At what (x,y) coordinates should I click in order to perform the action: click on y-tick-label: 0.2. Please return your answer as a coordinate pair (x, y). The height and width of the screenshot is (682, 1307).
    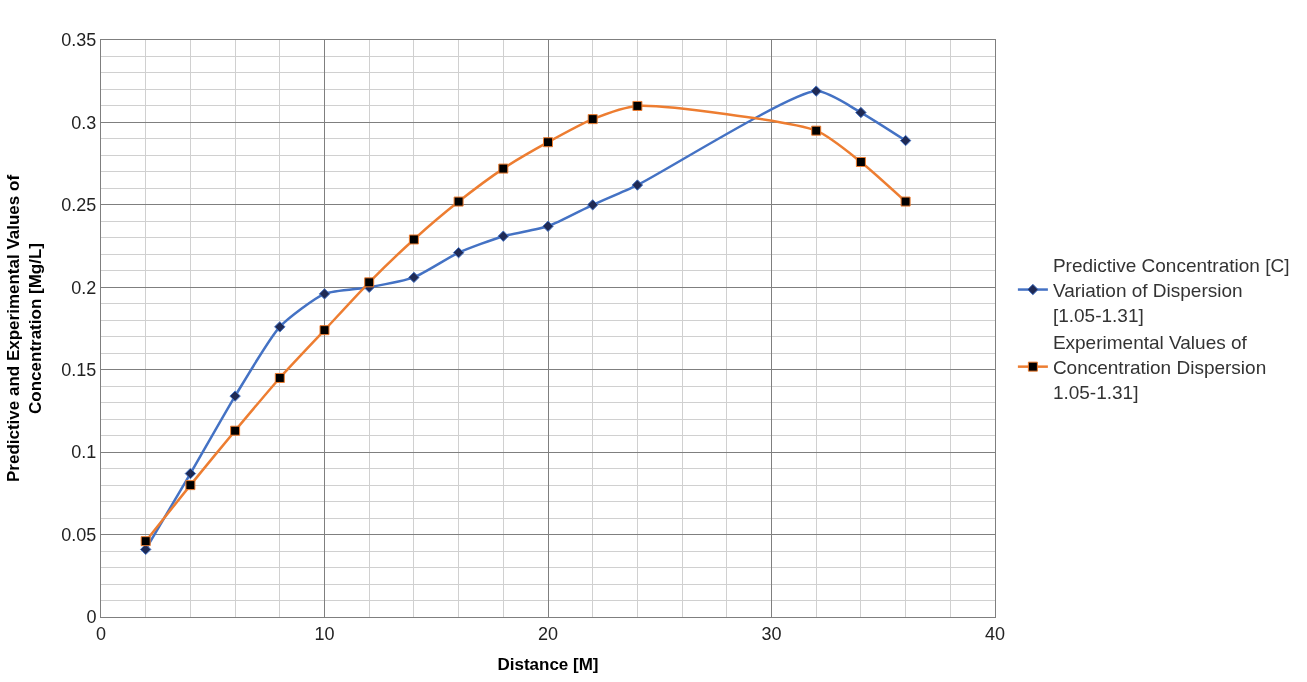
    Looking at the image, I should click on (84, 287).